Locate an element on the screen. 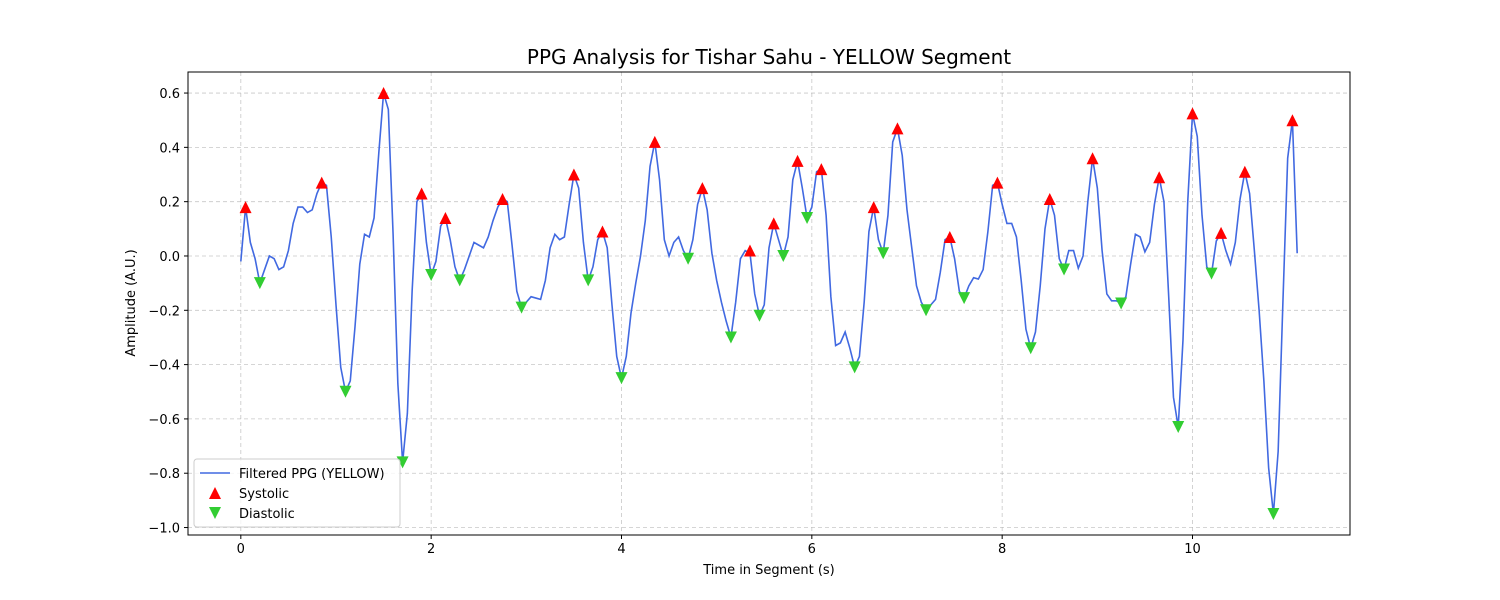  x-tick-label: 10 is located at coordinates (1192, 549).